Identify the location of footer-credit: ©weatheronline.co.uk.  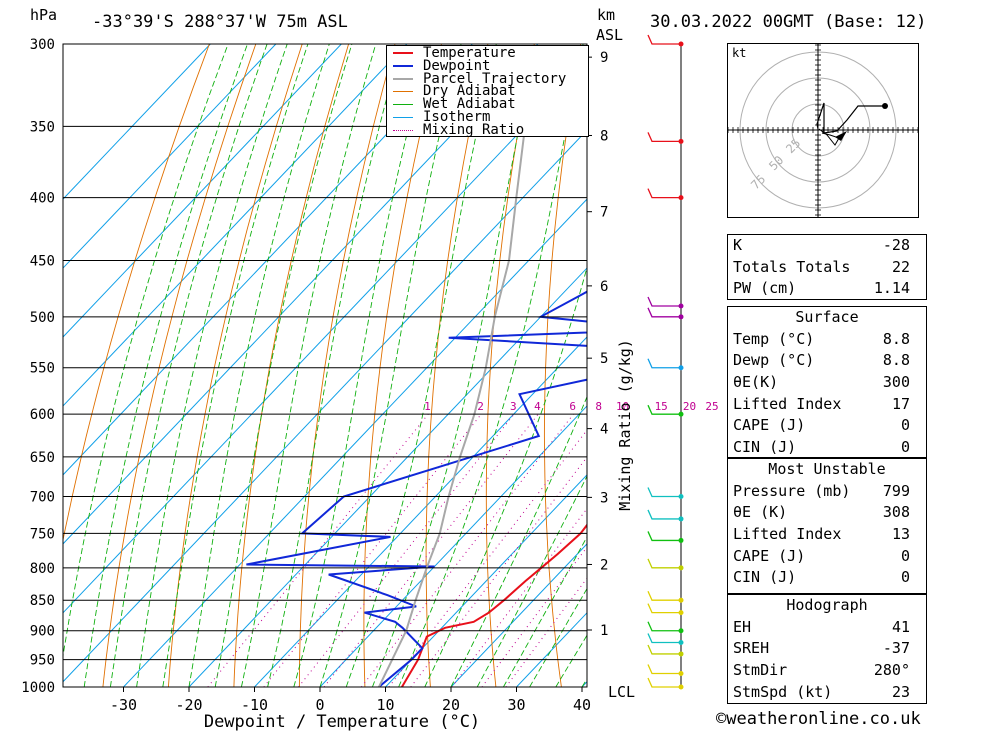
(818, 719).